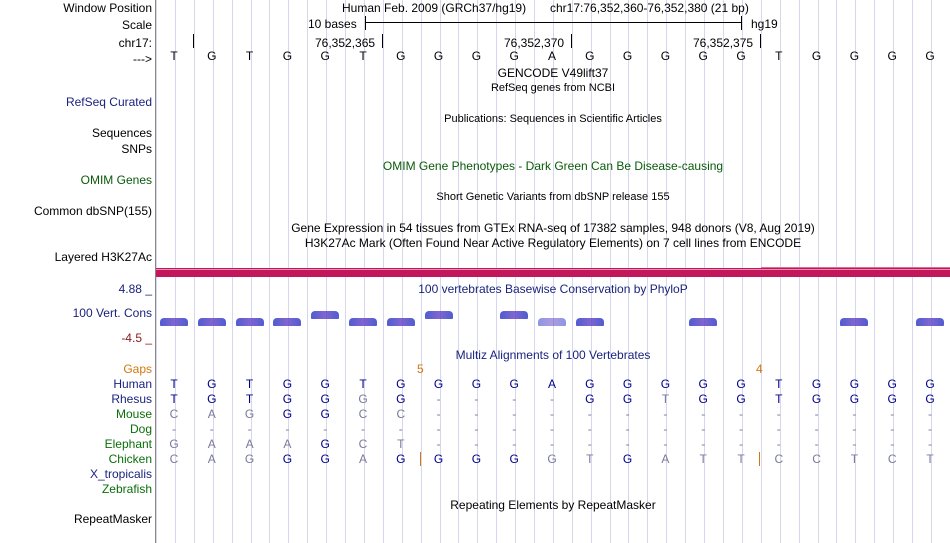 The image size is (950, 543). I want to click on label-species-x-tropicalis: X_tropicalis, so click(120, 474).